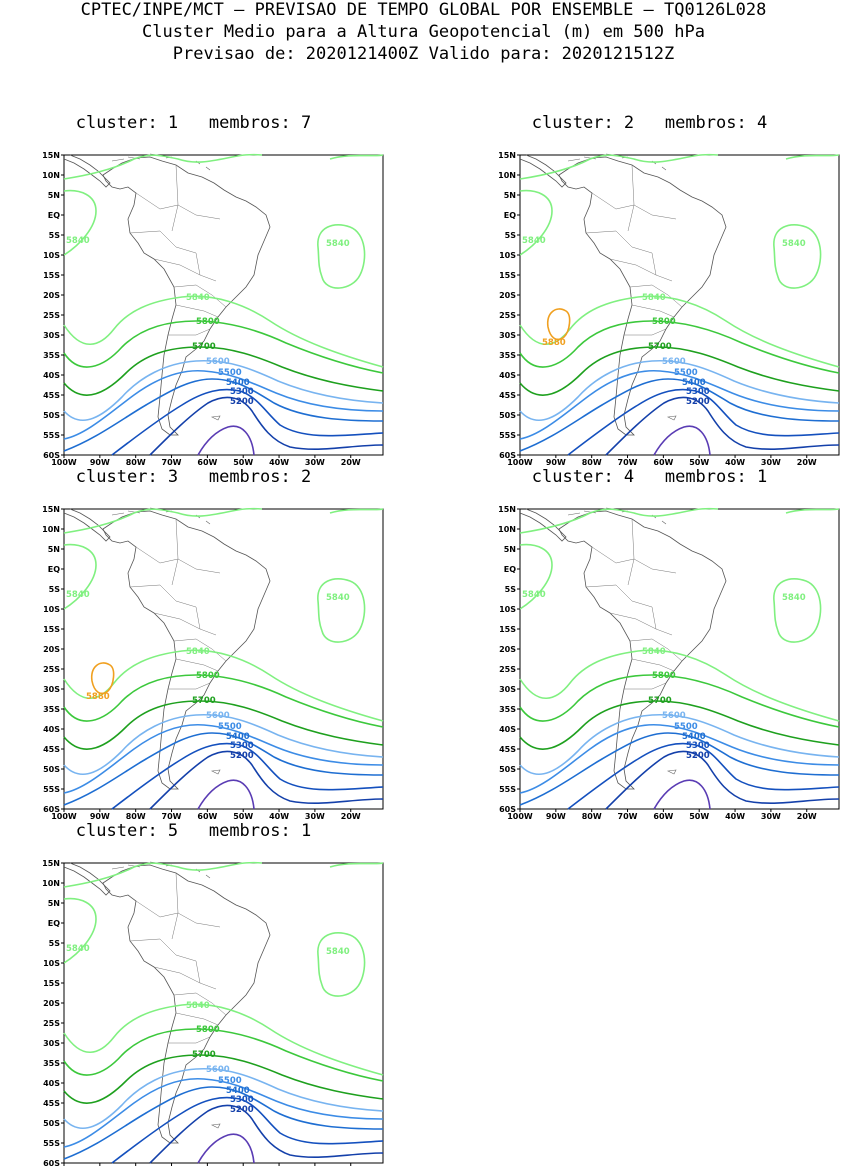 Image resolution: width=847 pixels, height=1166 pixels. What do you see at coordinates (663, 462) in the screenshot?
I see `lon-label: 60W` at bounding box center [663, 462].